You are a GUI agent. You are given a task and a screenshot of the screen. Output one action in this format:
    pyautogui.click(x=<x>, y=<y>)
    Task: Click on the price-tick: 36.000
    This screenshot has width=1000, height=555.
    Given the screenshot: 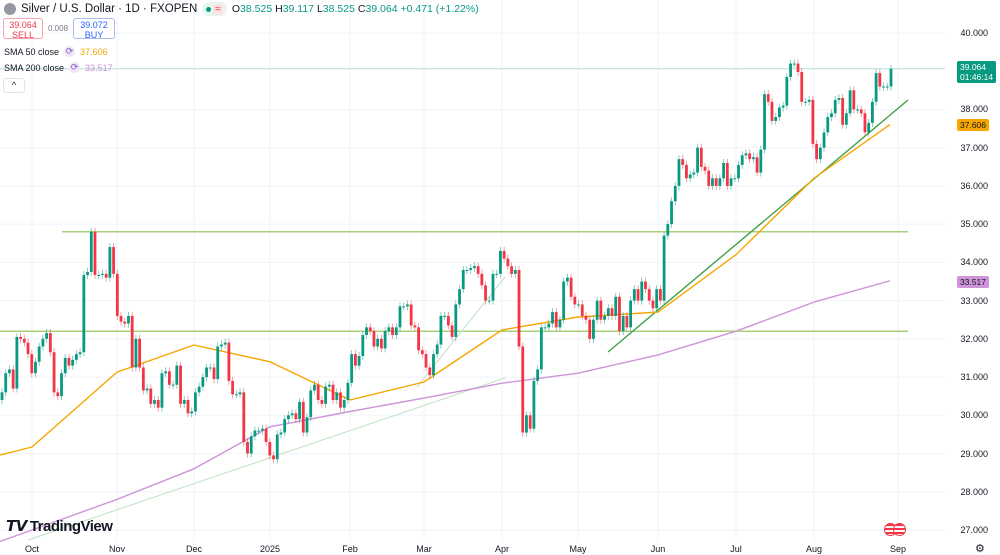 What is the action you would take?
    pyautogui.click(x=974, y=185)
    